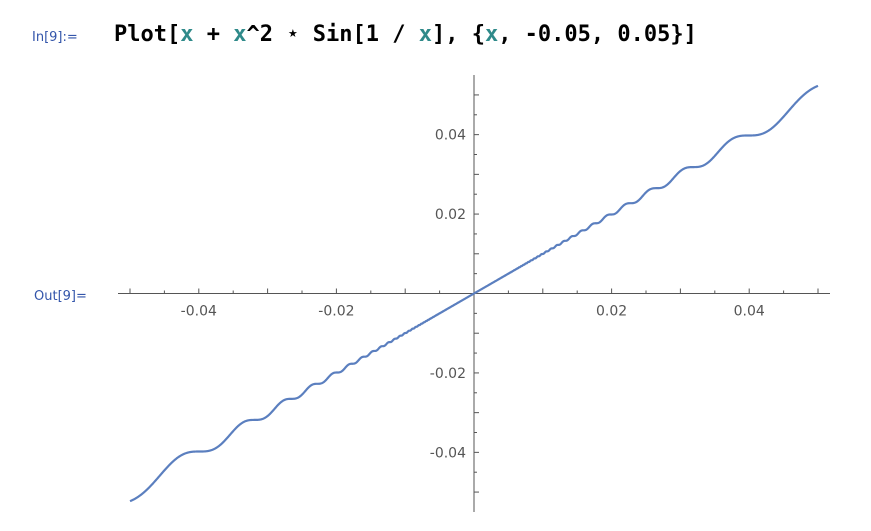  I want to click on input-code-token: ], {, so click(458, 34).